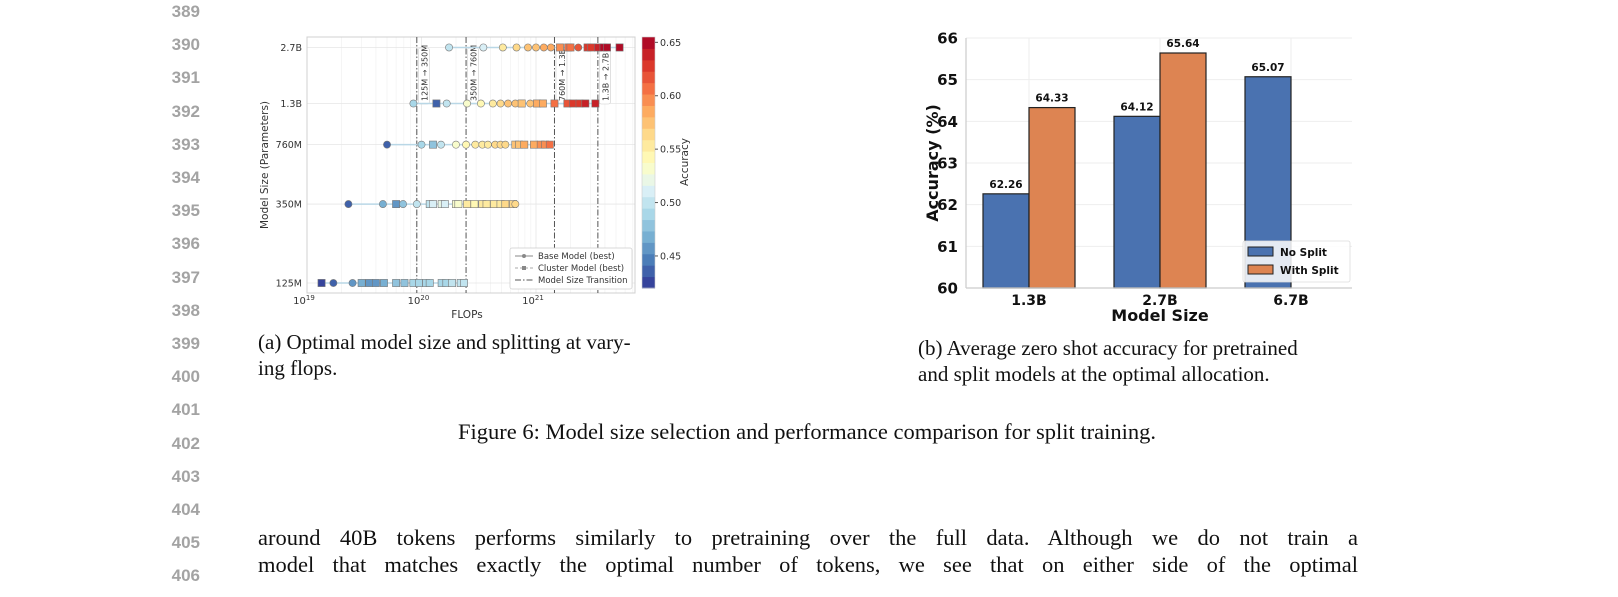 The width and height of the screenshot is (1618, 597). Describe the element at coordinates (1028, 301) in the screenshot. I see `x-tick-label: 1.3B` at that location.